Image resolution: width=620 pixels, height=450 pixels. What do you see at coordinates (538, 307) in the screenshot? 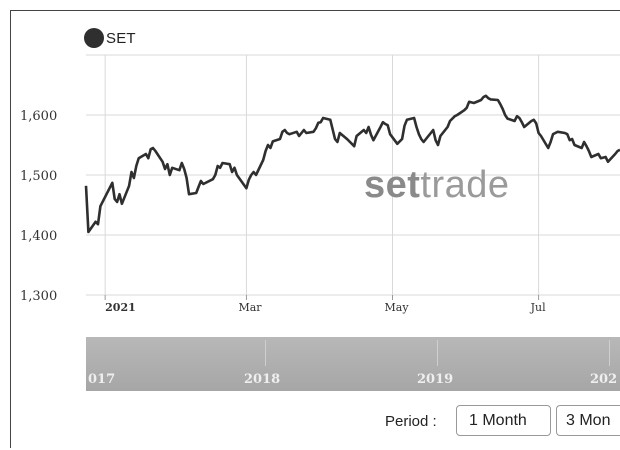
I see `x-tick-label: Jul` at bounding box center [538, 307].